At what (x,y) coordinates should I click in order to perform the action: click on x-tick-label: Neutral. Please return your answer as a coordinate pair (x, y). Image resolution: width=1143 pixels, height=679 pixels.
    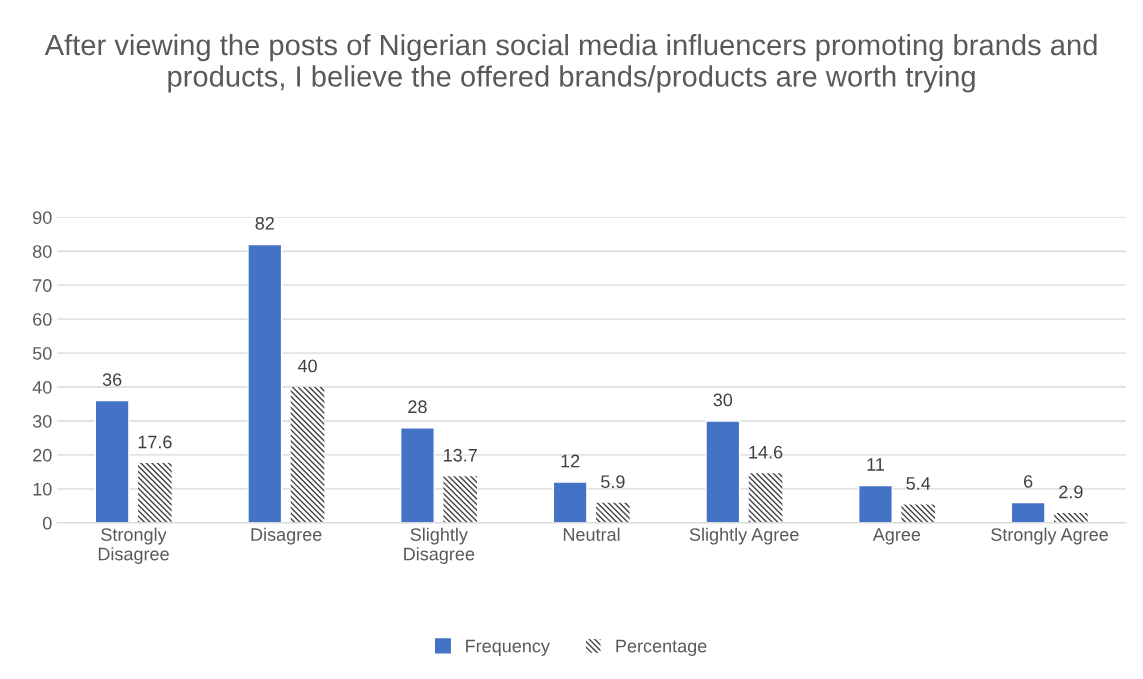
    Looking at the image, I should click on (591, 534).